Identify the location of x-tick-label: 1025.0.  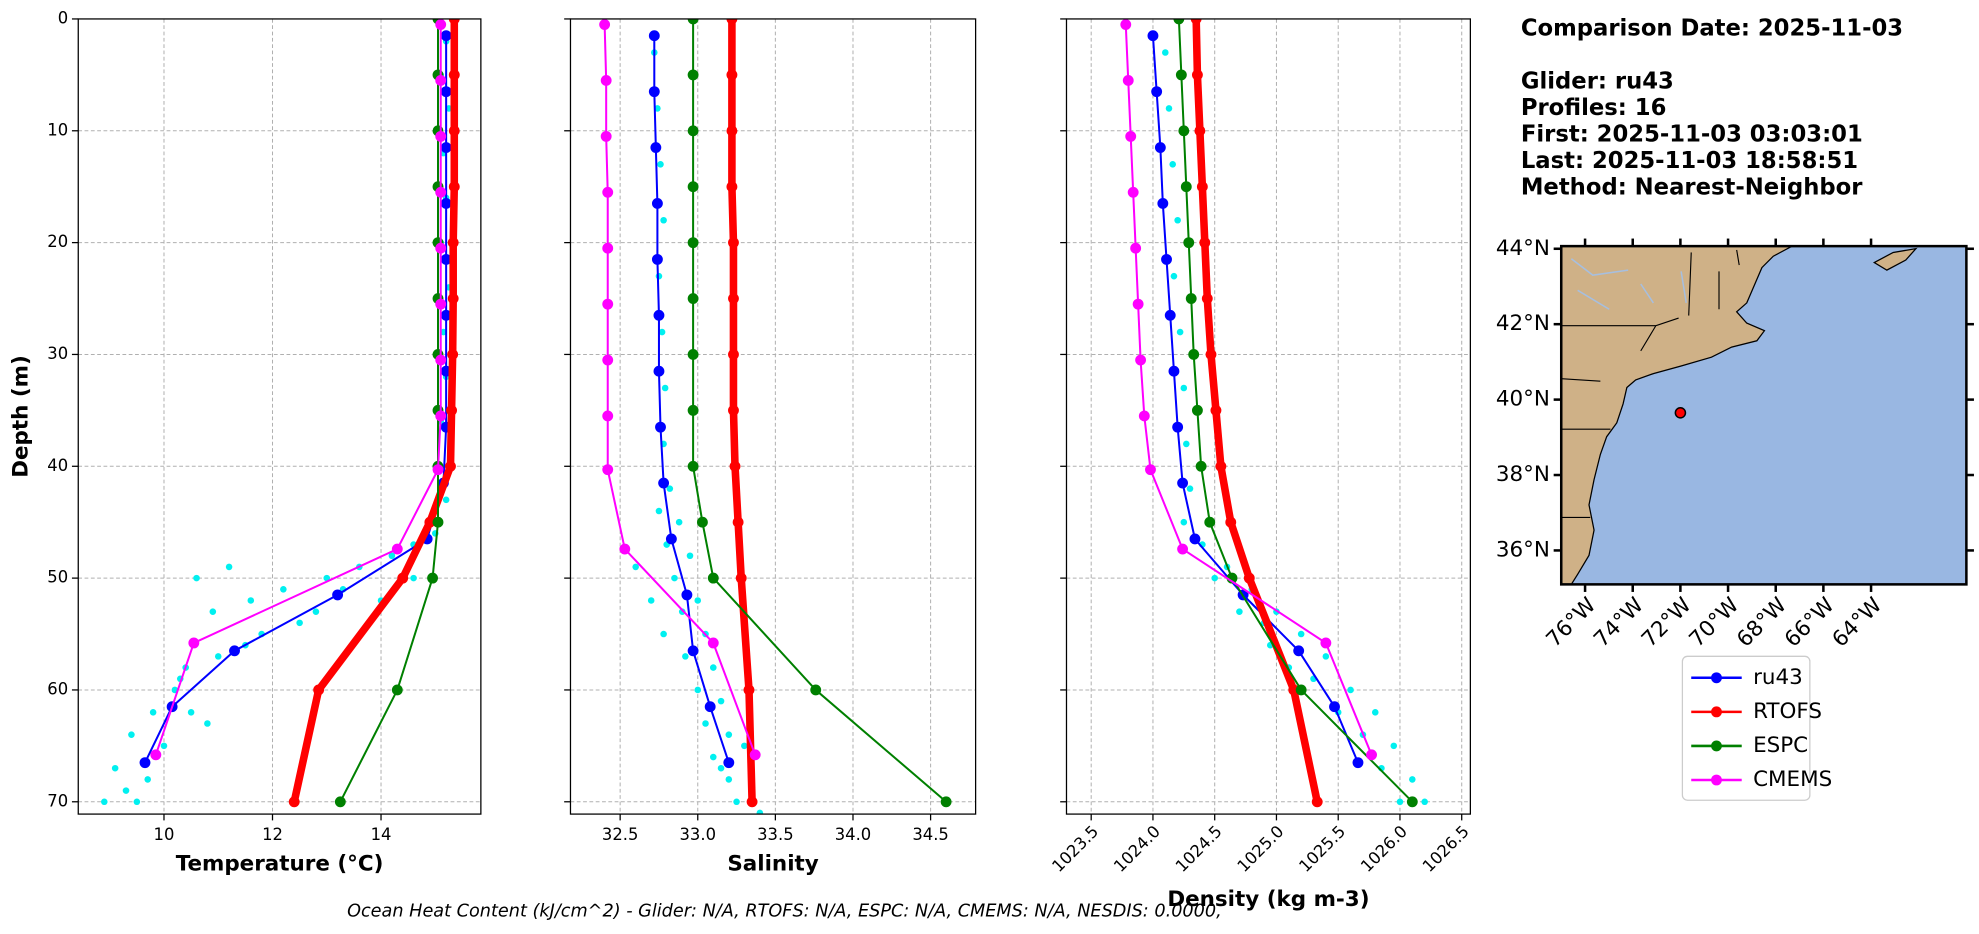
(1261, 849).